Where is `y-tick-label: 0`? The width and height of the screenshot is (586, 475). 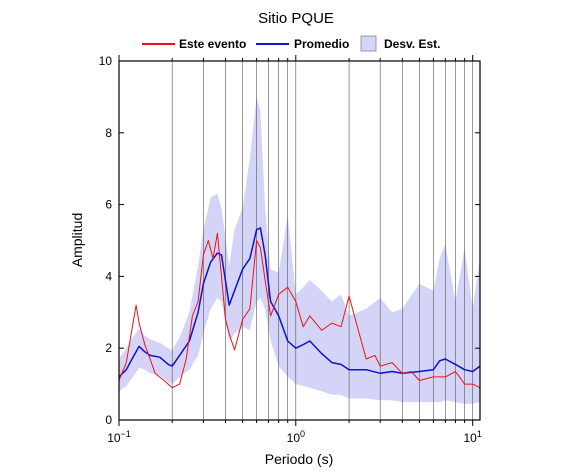 y-tick-label: 0 is located at coordinates (108, 420).